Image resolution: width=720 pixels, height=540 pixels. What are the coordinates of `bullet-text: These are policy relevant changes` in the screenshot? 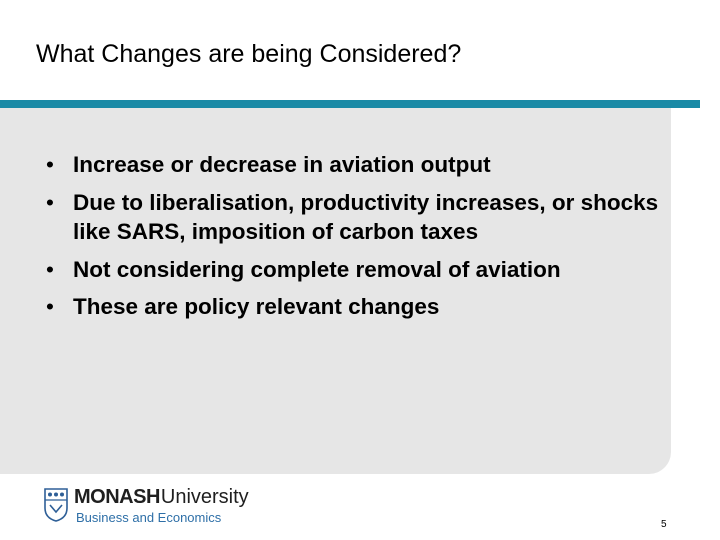 It's located at (256, 306).